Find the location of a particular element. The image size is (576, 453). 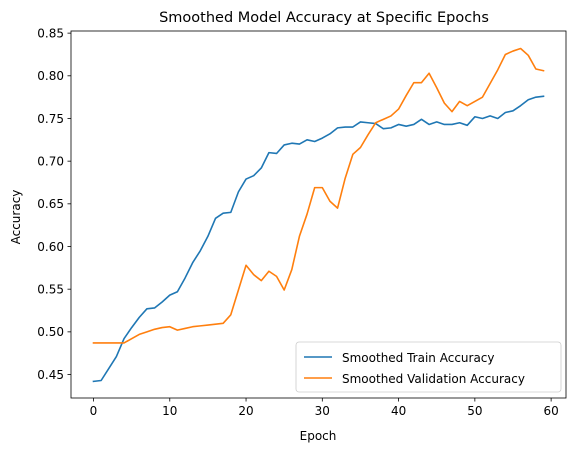

y-tick-label: 0.60 is located at coordinates (50, 247).